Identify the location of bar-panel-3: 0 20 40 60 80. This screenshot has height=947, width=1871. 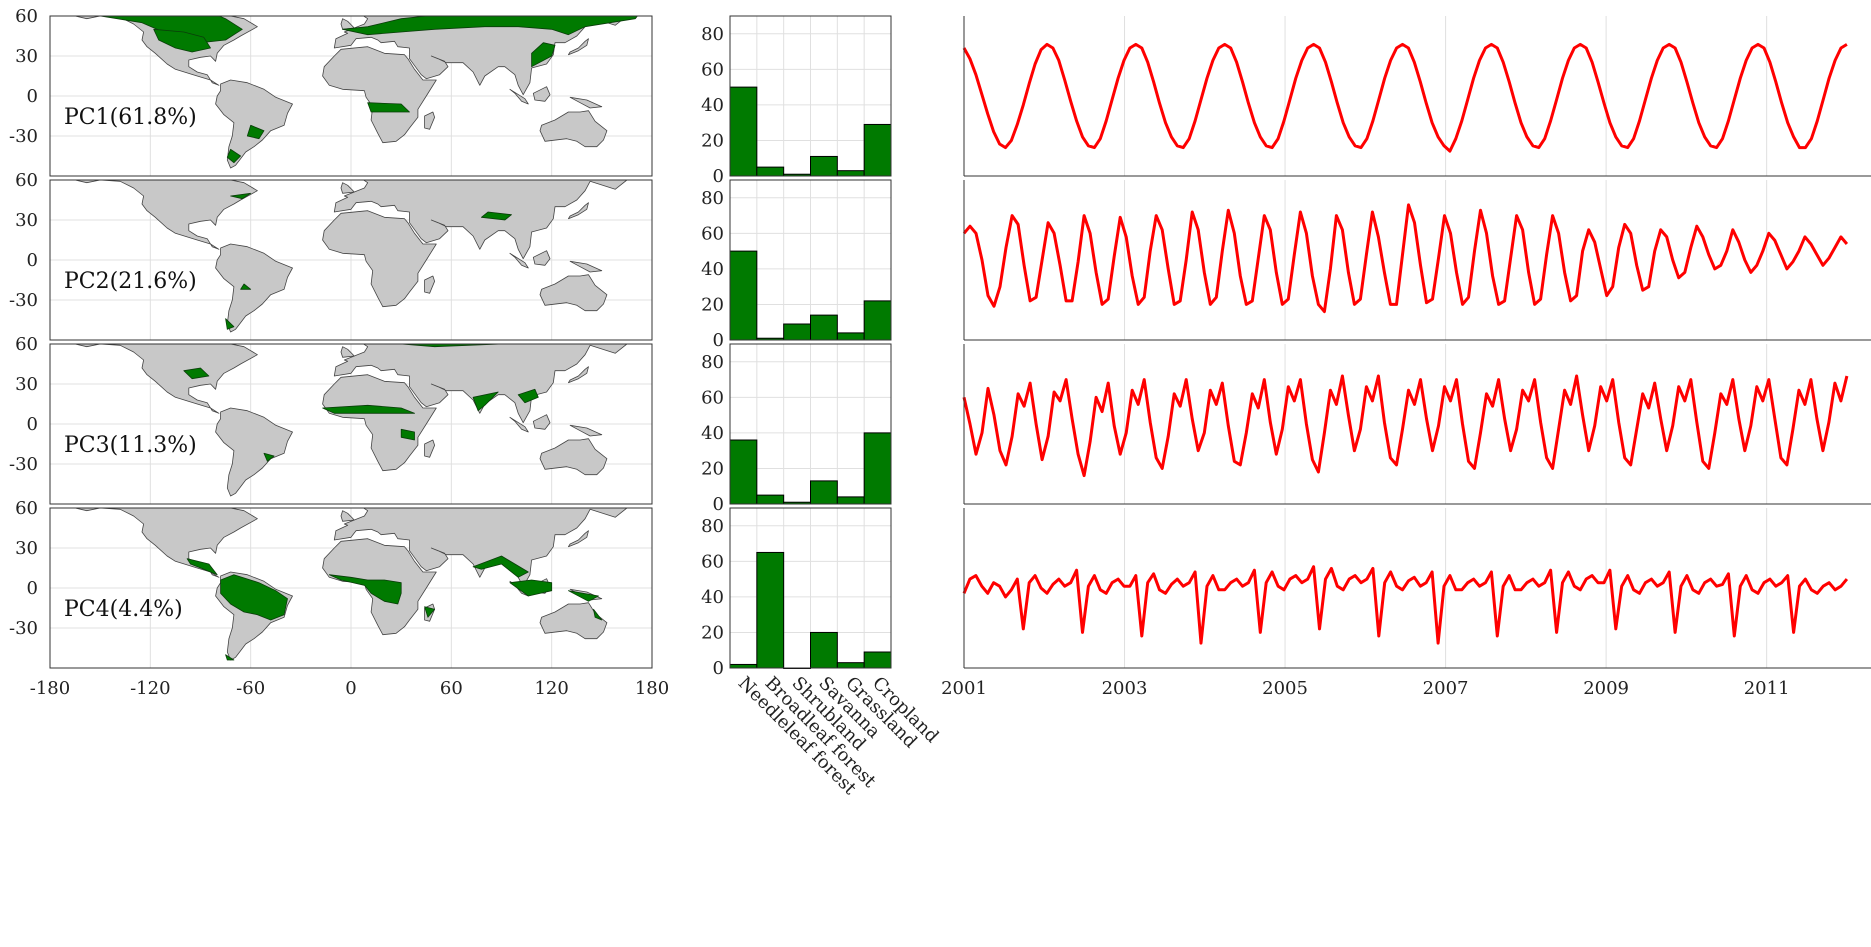
(796, 429).